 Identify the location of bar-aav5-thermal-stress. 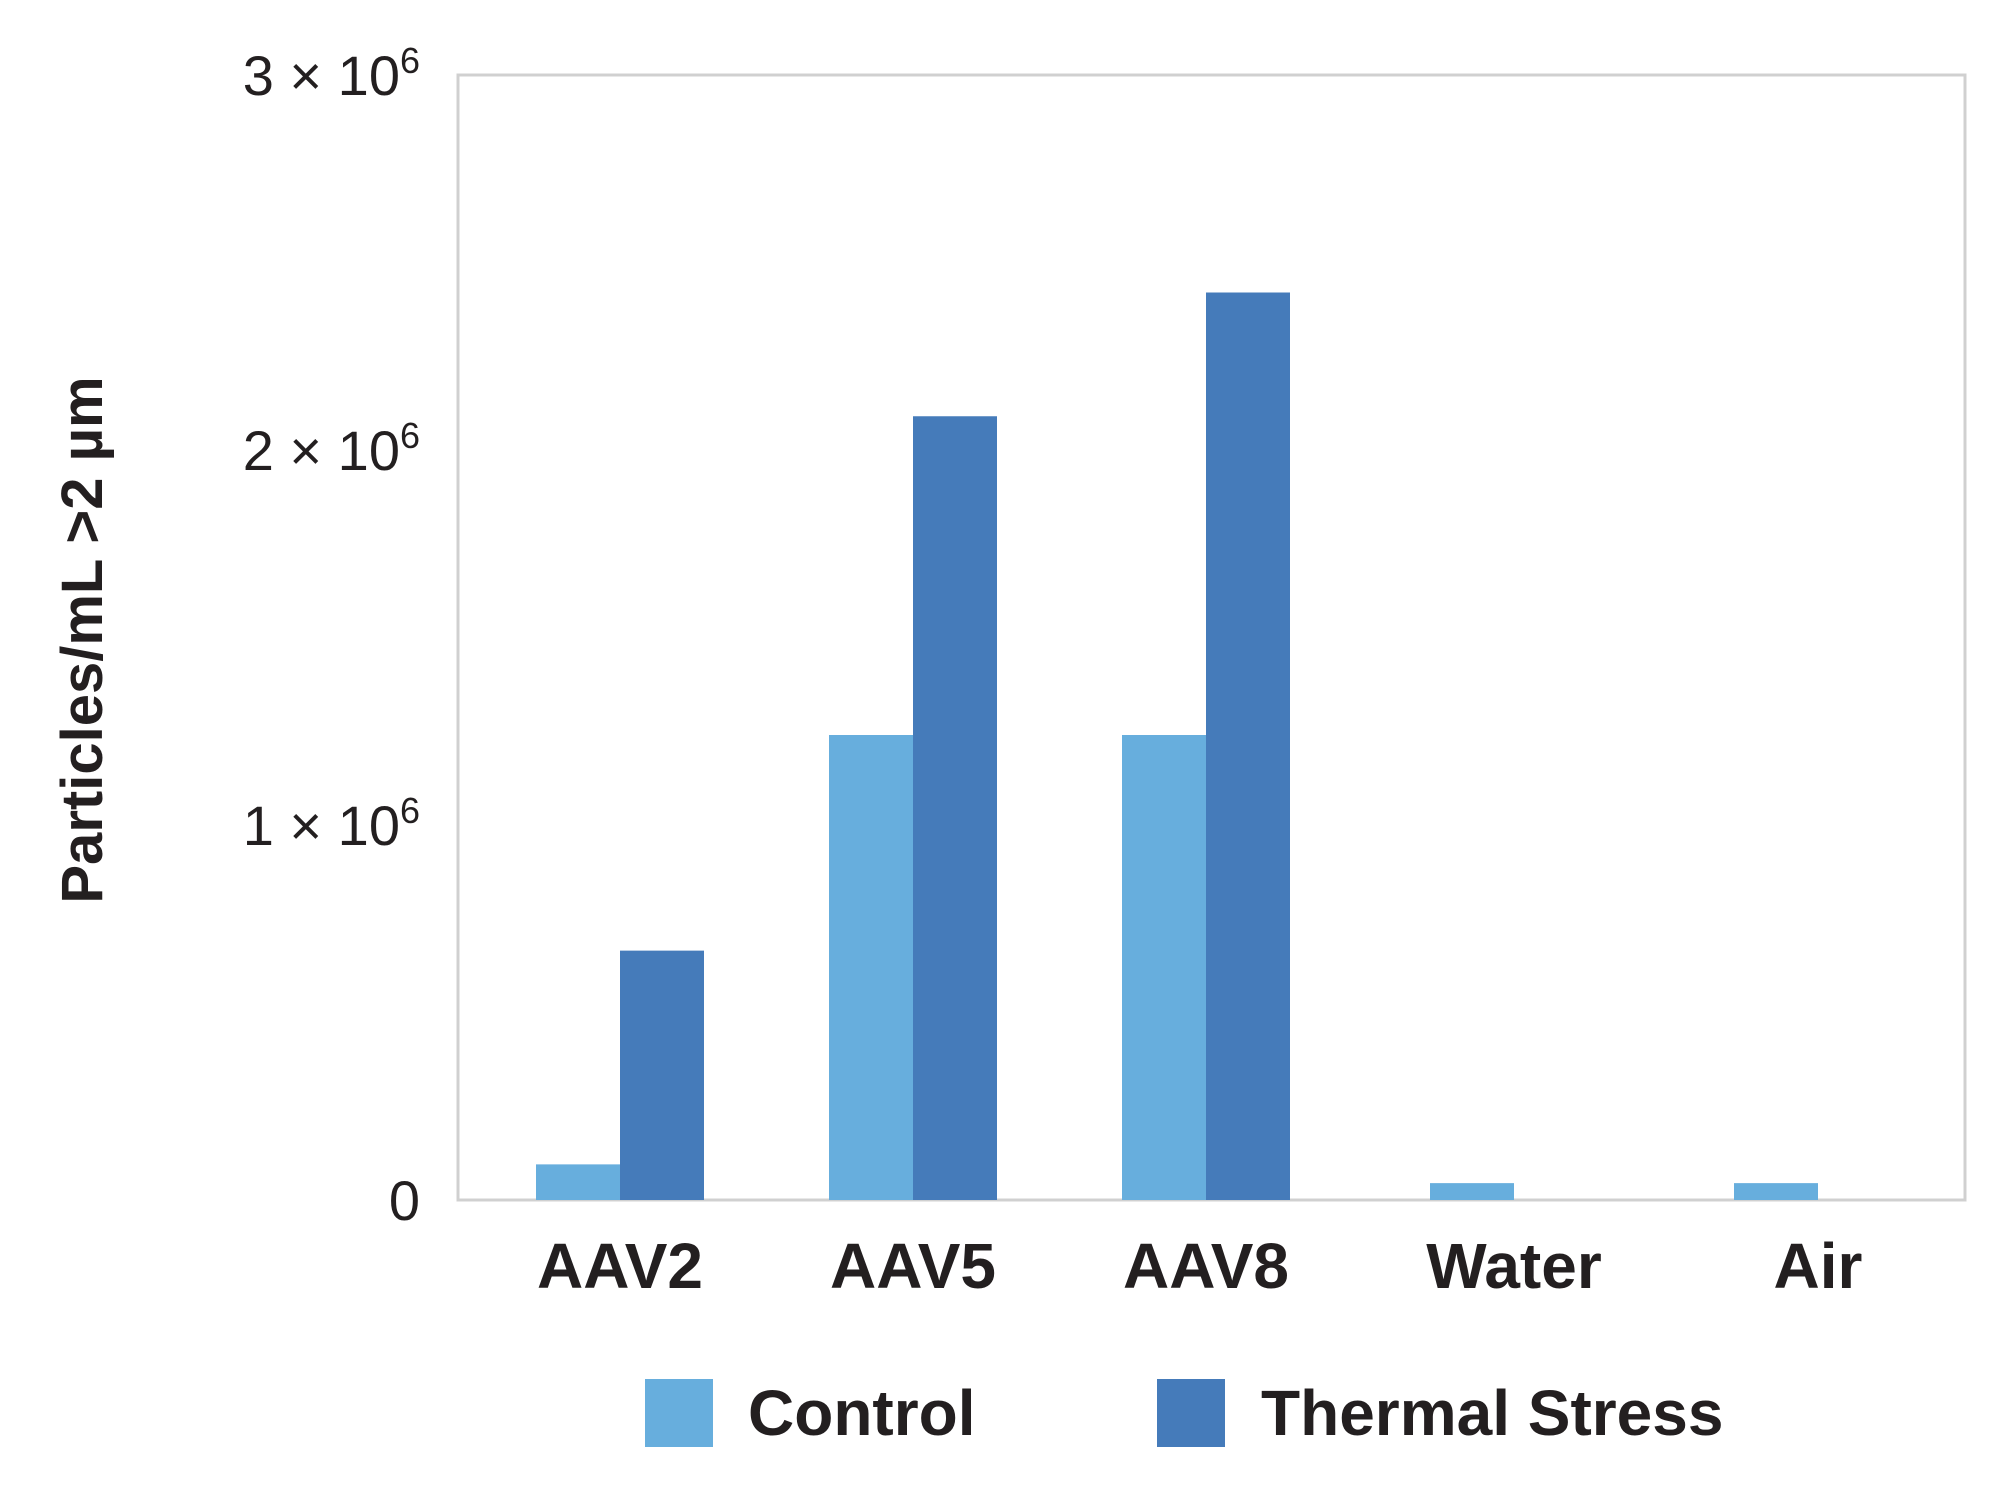
(955, 808).